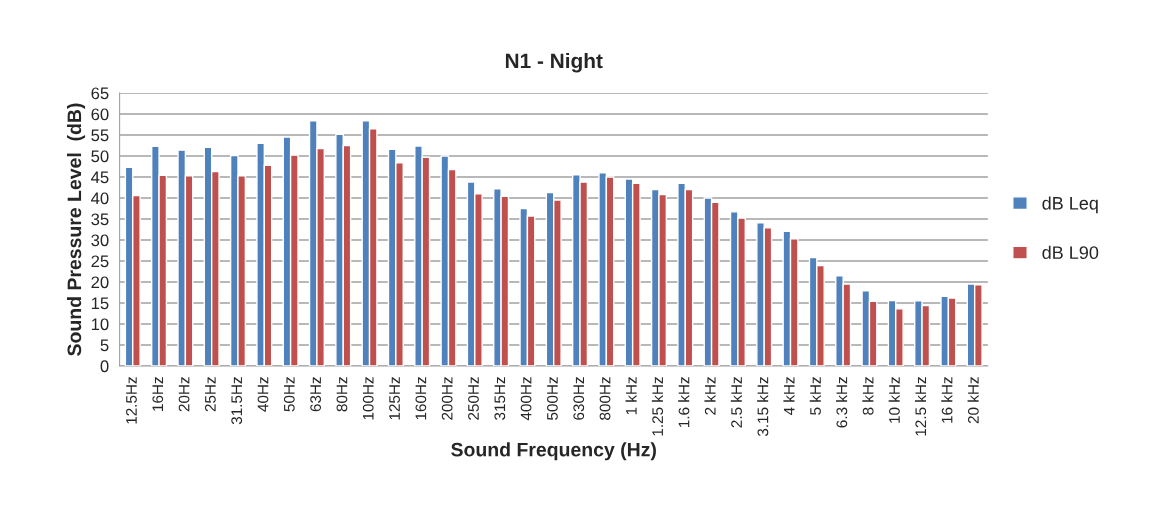 The height and width of the screenshot is (514, 1150). Describe the element at coordinates (842, 402) in the screenshot. I see `x-tick-label: 6.3 kHz` at that location.